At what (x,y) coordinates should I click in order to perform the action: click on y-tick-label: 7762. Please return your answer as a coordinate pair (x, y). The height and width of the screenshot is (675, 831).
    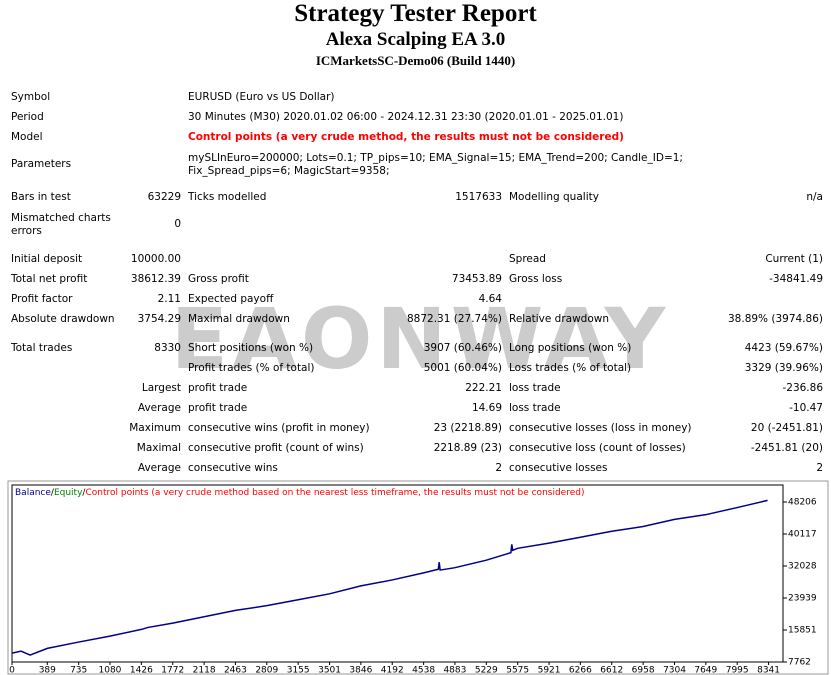
    Looking at the image, I should click on (799, 663).